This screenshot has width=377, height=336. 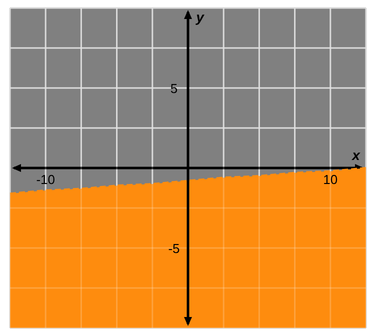 What do you see at coordinates (174, 248) in the screenshot?
I see `y-tick-label: -5` at bounding box center [174, 248].